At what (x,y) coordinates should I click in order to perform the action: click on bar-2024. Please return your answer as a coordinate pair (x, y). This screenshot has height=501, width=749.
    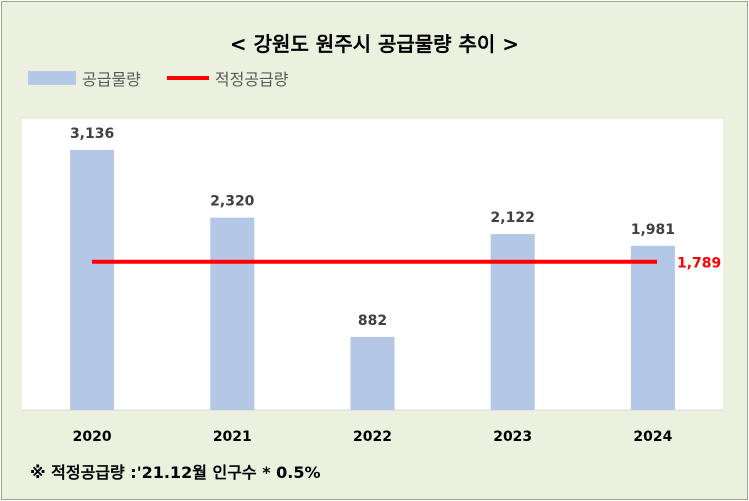
    Looking at the image, I should click on (652, 327).